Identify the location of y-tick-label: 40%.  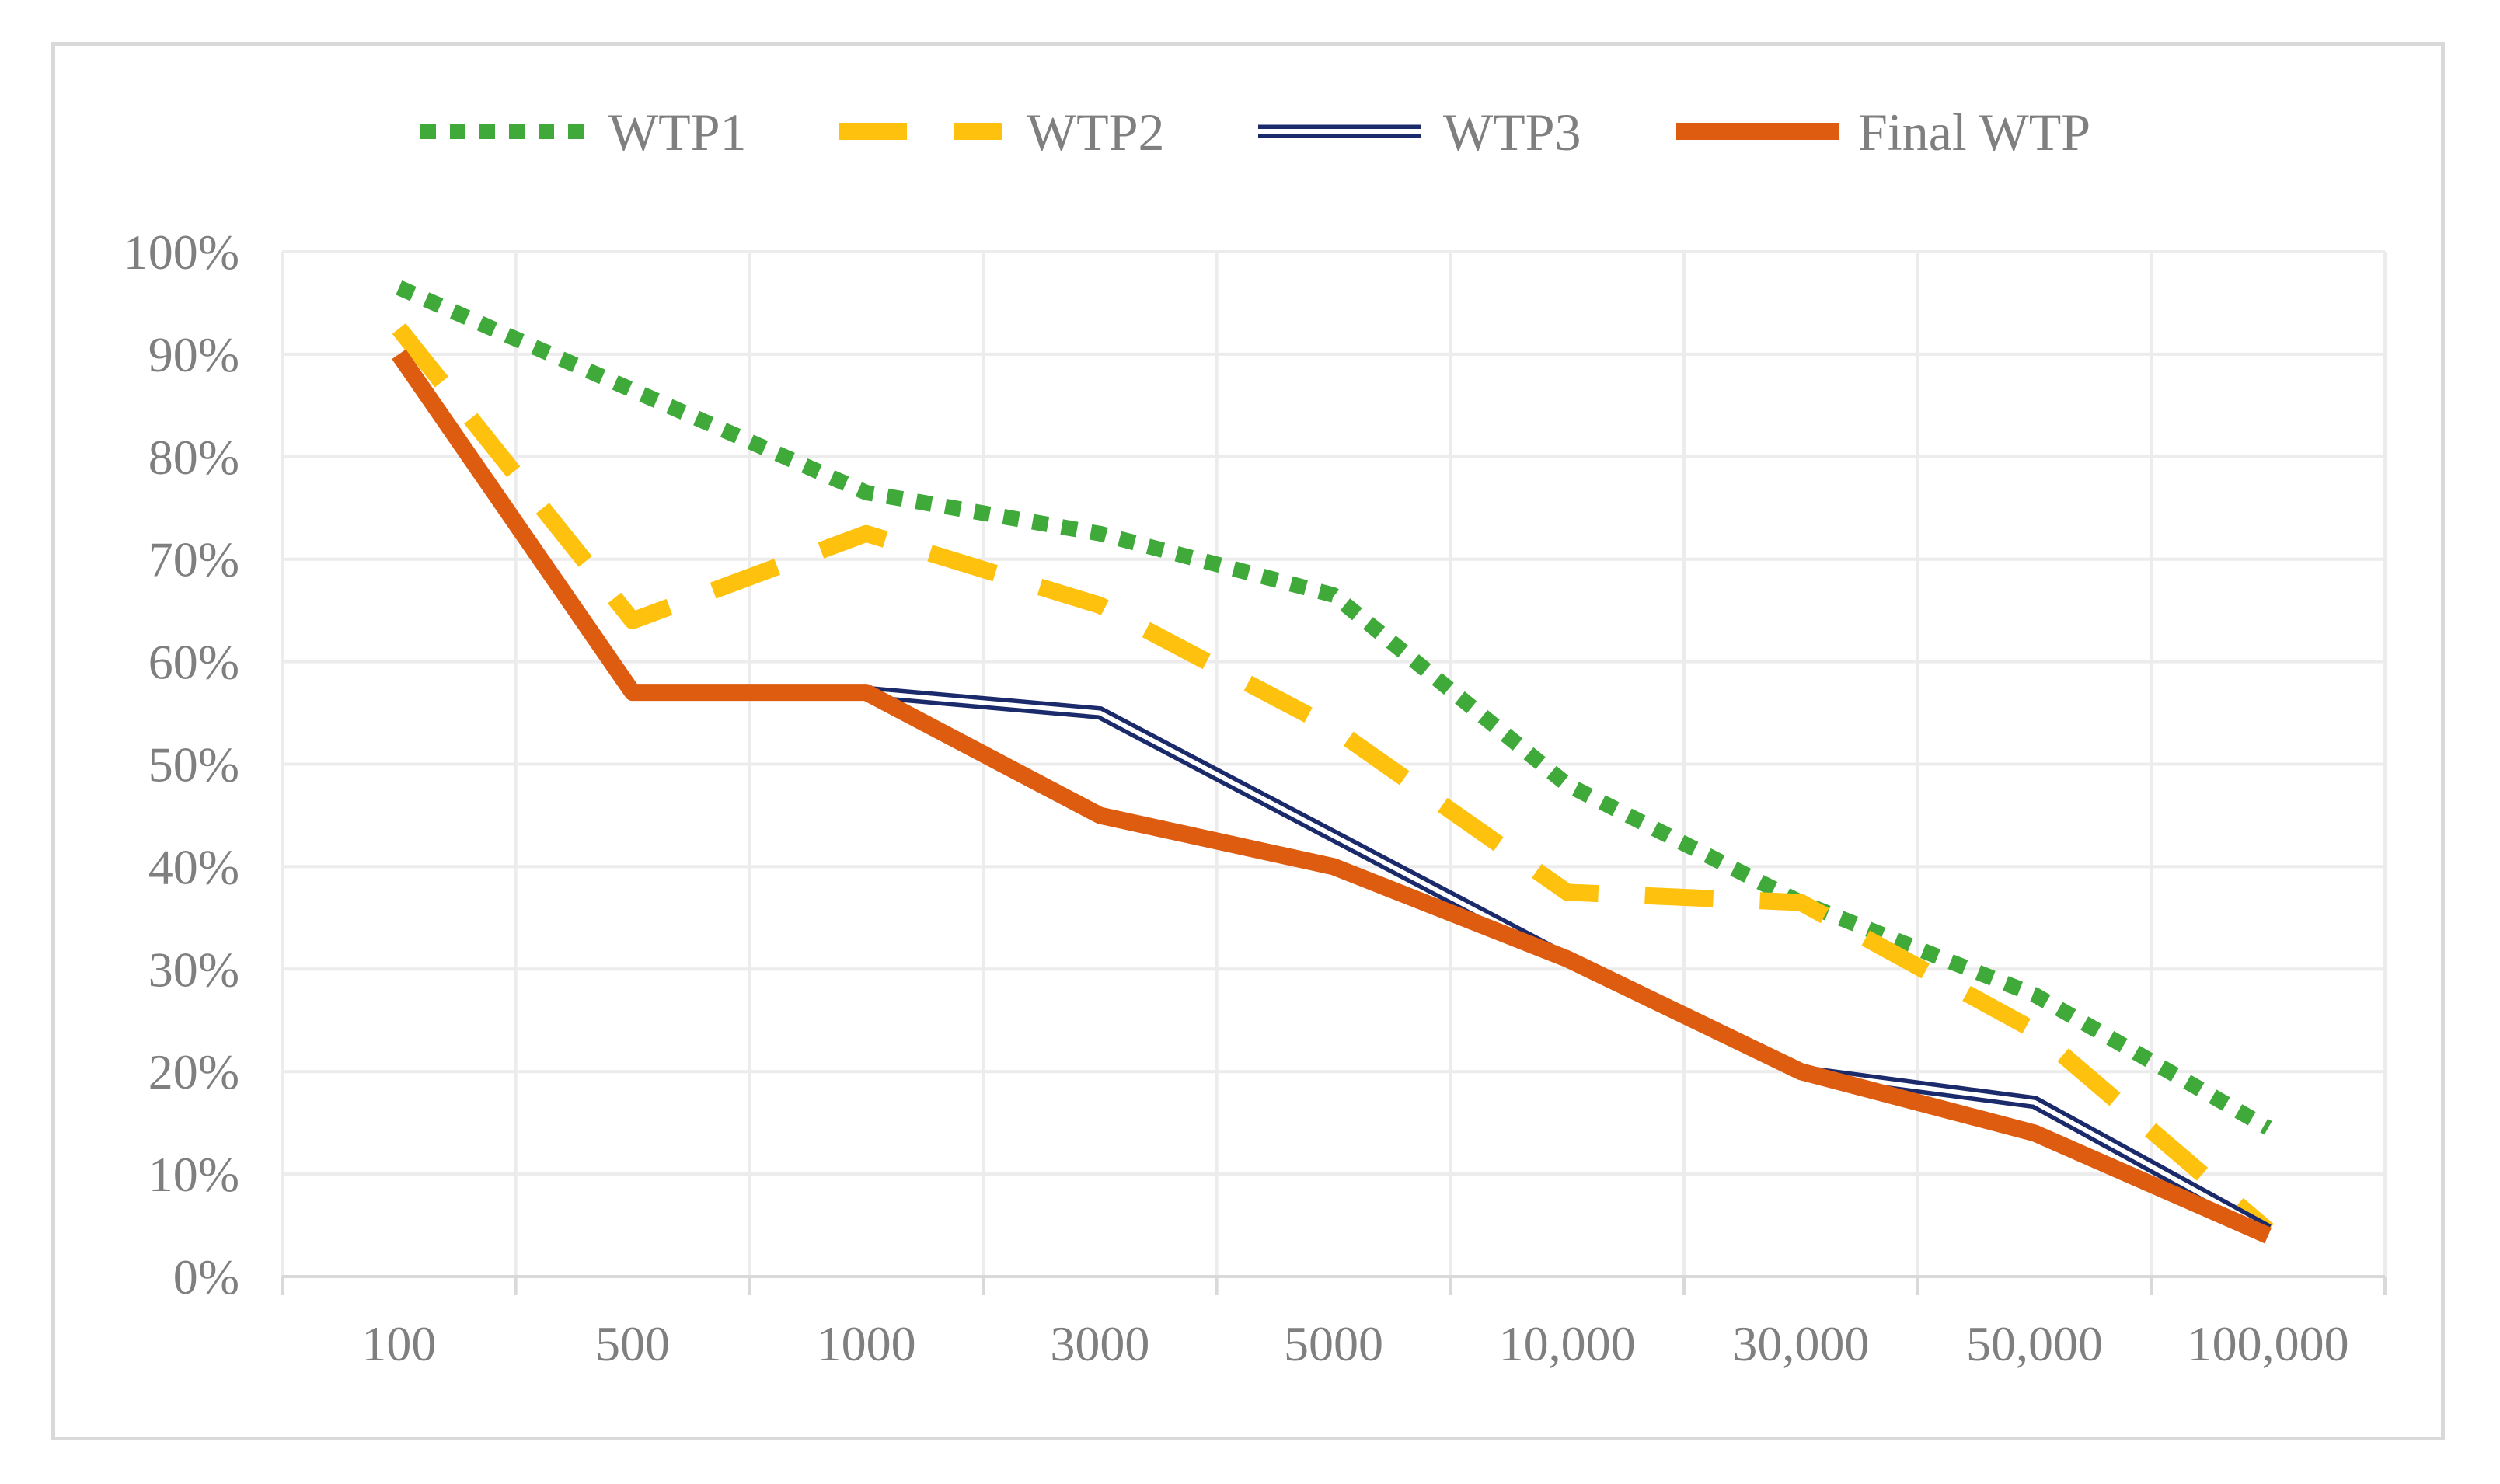
(193, 866).